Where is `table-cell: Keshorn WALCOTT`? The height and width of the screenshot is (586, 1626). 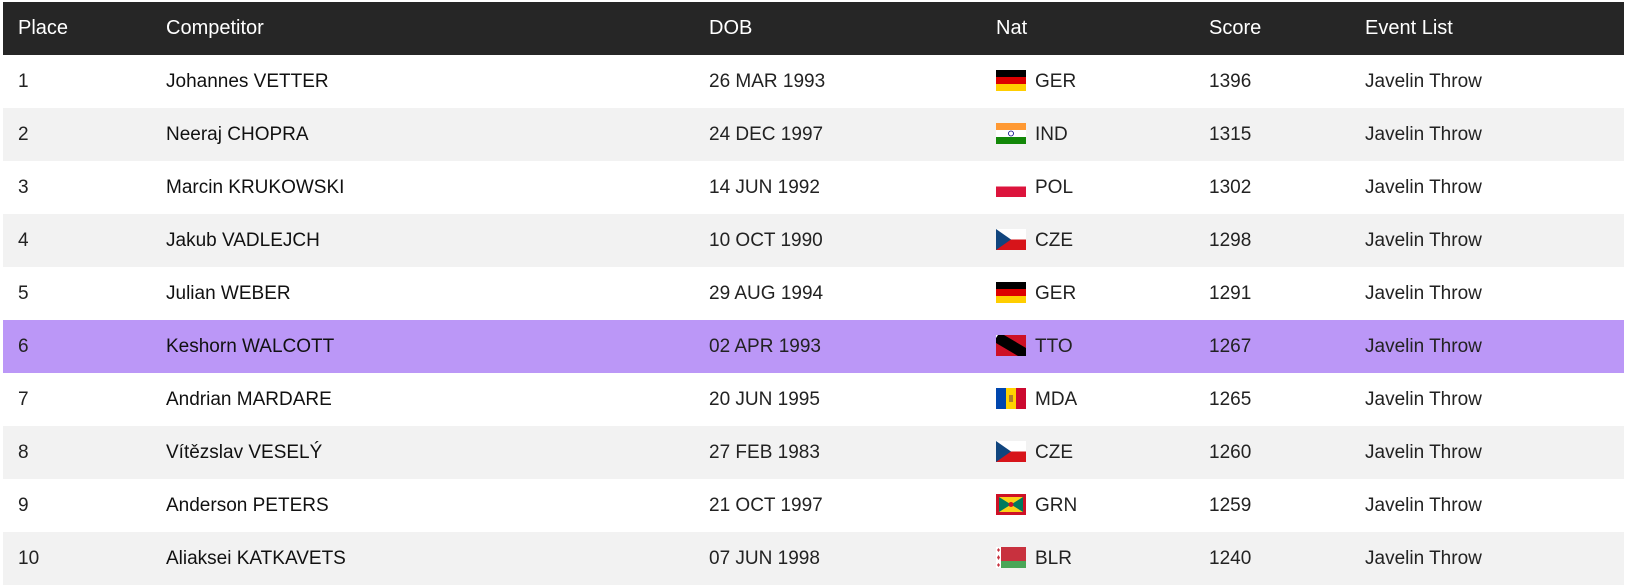
table-cell: Keshorn WALCOTT is located at coordinates (250, 346).